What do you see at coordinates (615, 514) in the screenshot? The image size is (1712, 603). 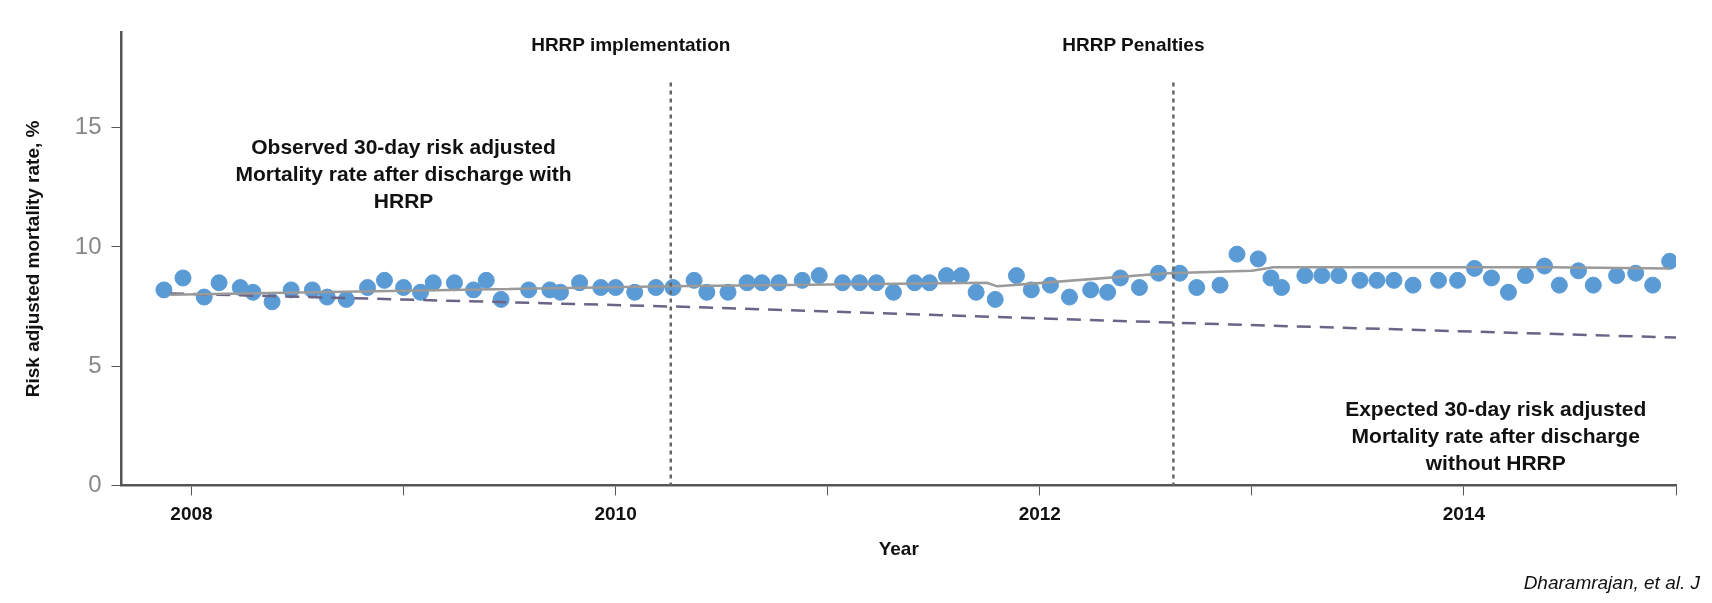 I see `x-tick-label: 2010` at bounding box center [615, 514].